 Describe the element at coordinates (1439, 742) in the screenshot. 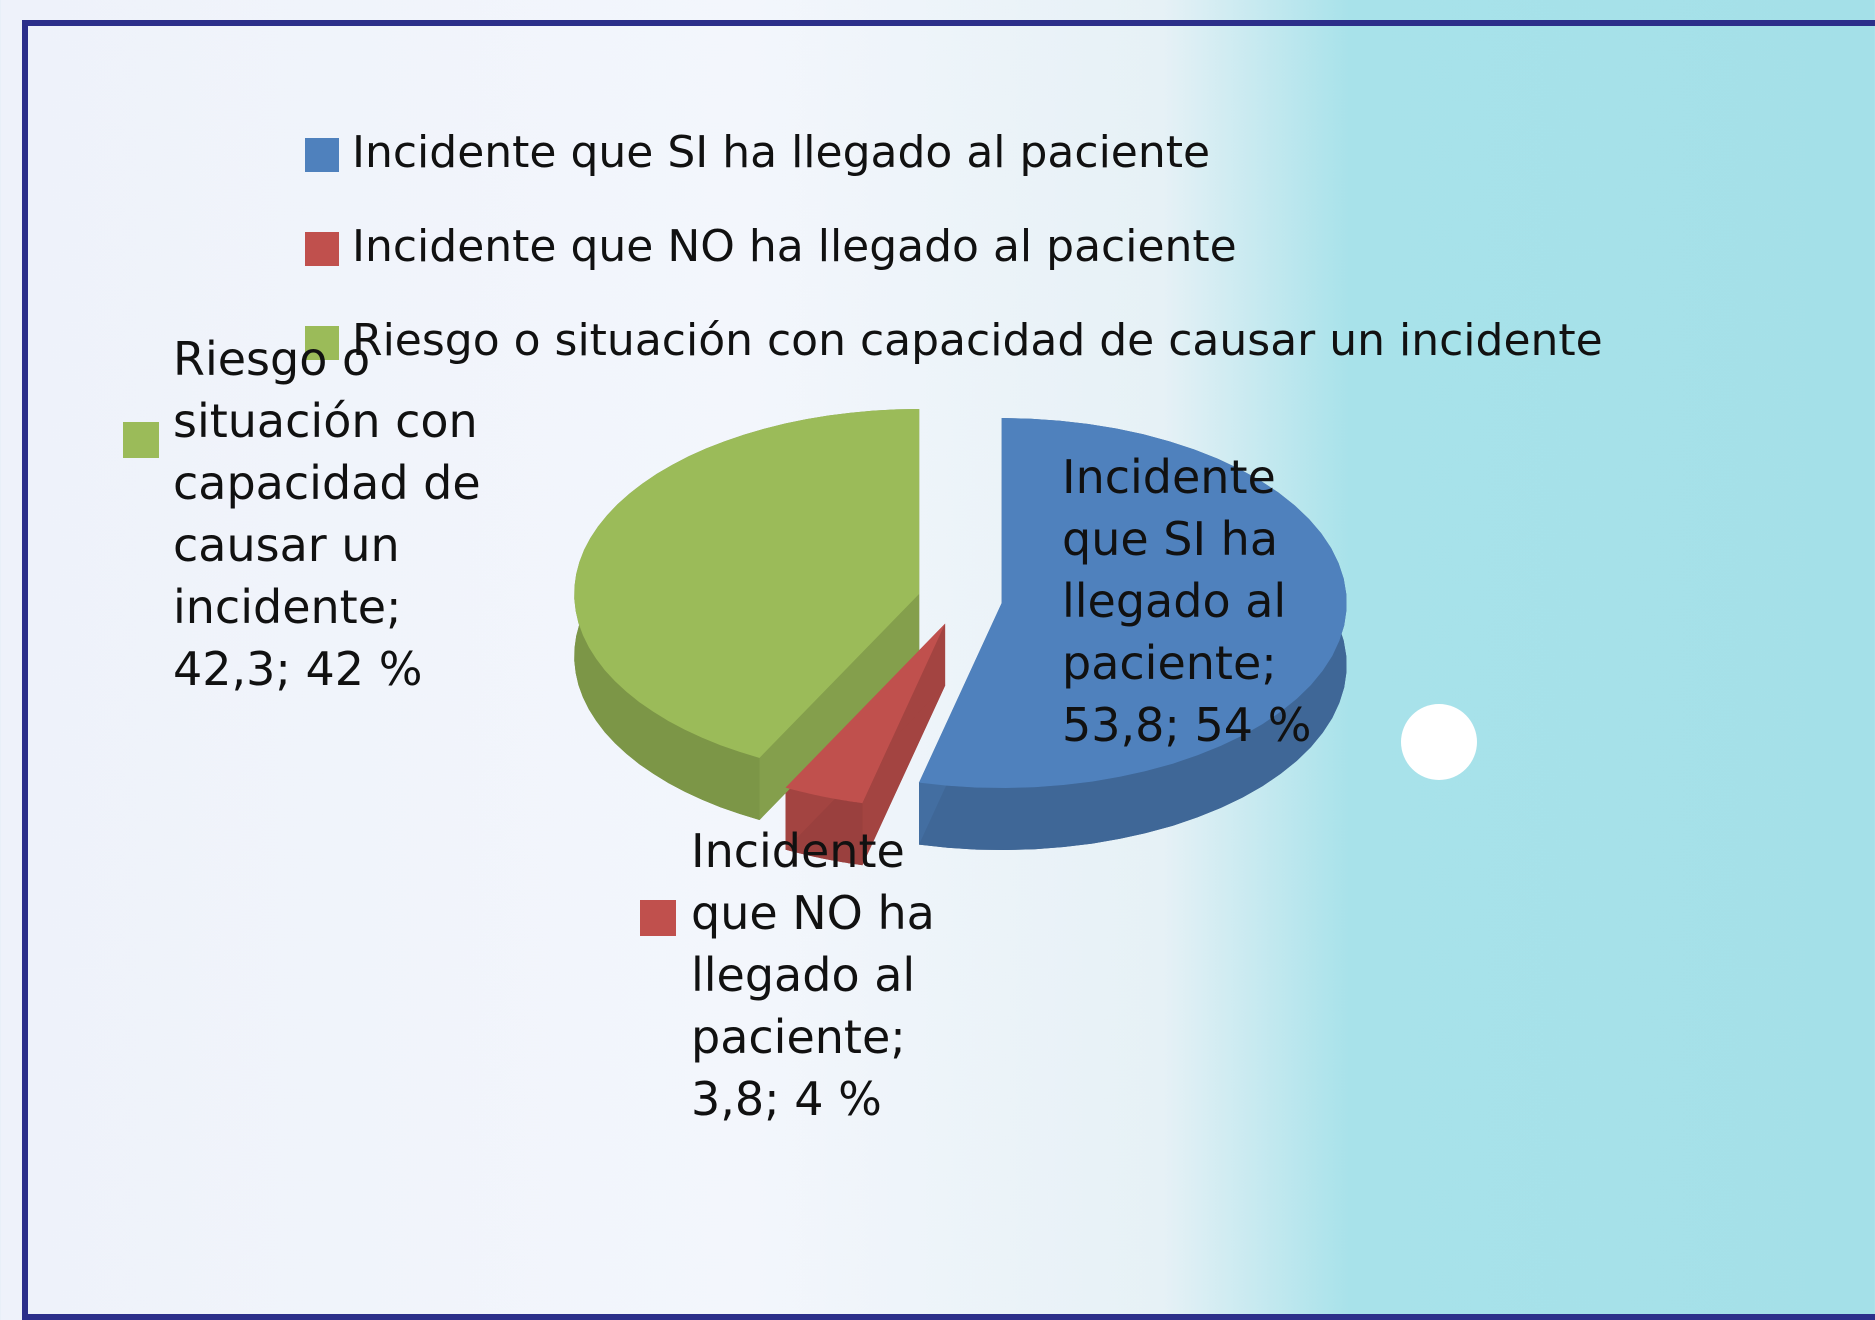

I see `pointer-dot` at that location.